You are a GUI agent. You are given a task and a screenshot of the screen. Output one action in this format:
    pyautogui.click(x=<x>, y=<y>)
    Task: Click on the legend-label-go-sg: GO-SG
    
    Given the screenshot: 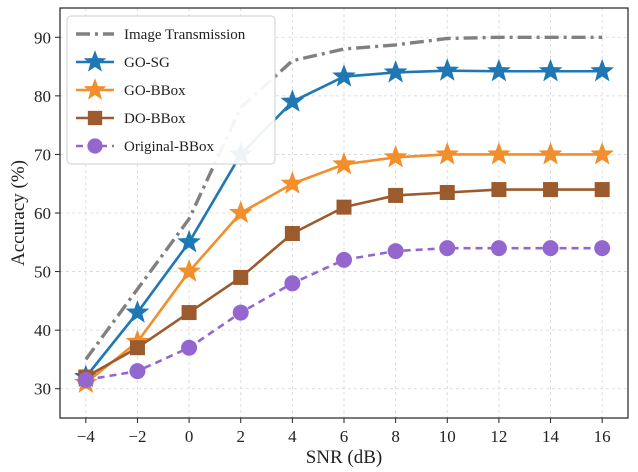 What is the action you would take?
    pyautogui.click(x=147, y=63)
    